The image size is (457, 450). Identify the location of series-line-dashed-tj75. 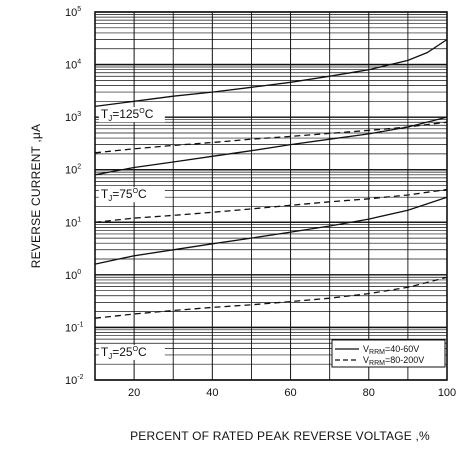
(271, 205).